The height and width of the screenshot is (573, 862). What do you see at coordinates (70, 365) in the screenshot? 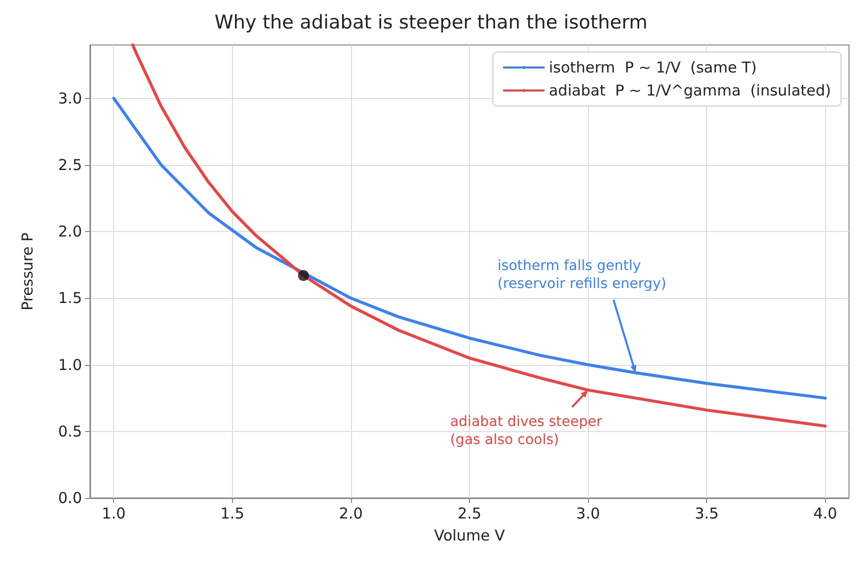
I see `y-tick-label: 1.0` at bounding box center [70, 365].